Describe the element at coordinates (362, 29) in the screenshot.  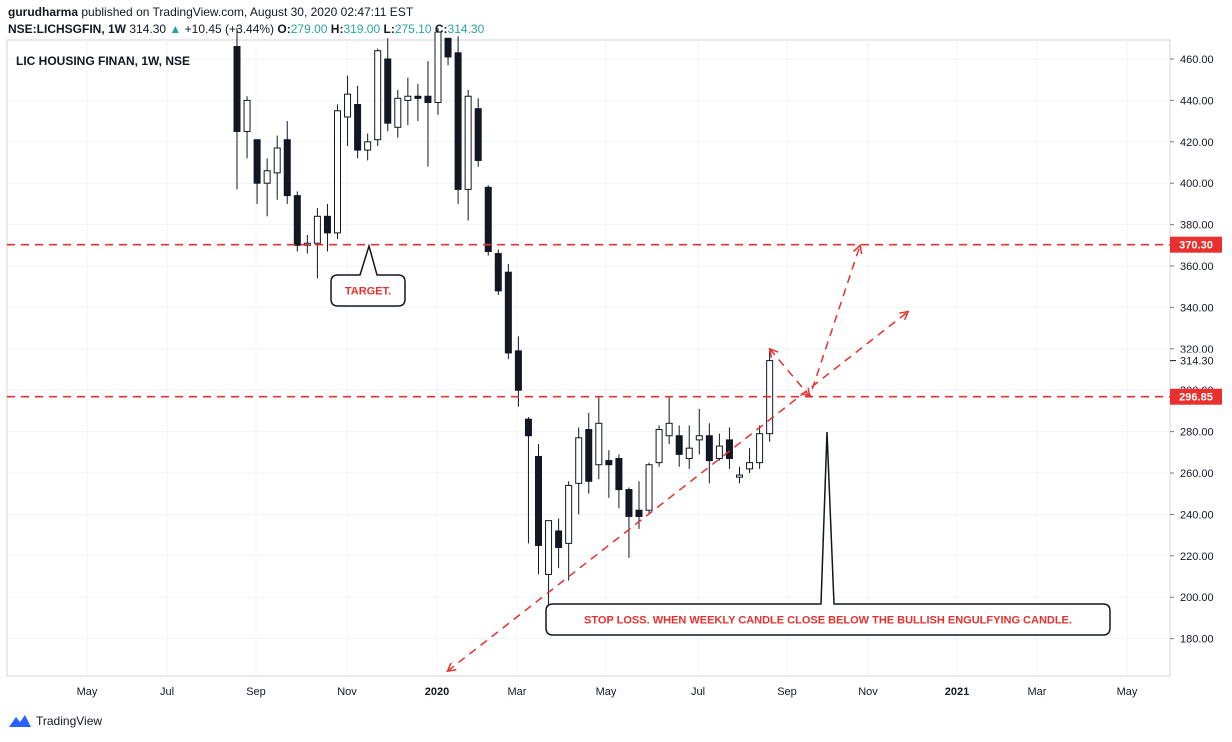
I see `high-value: 319.00` at that location.